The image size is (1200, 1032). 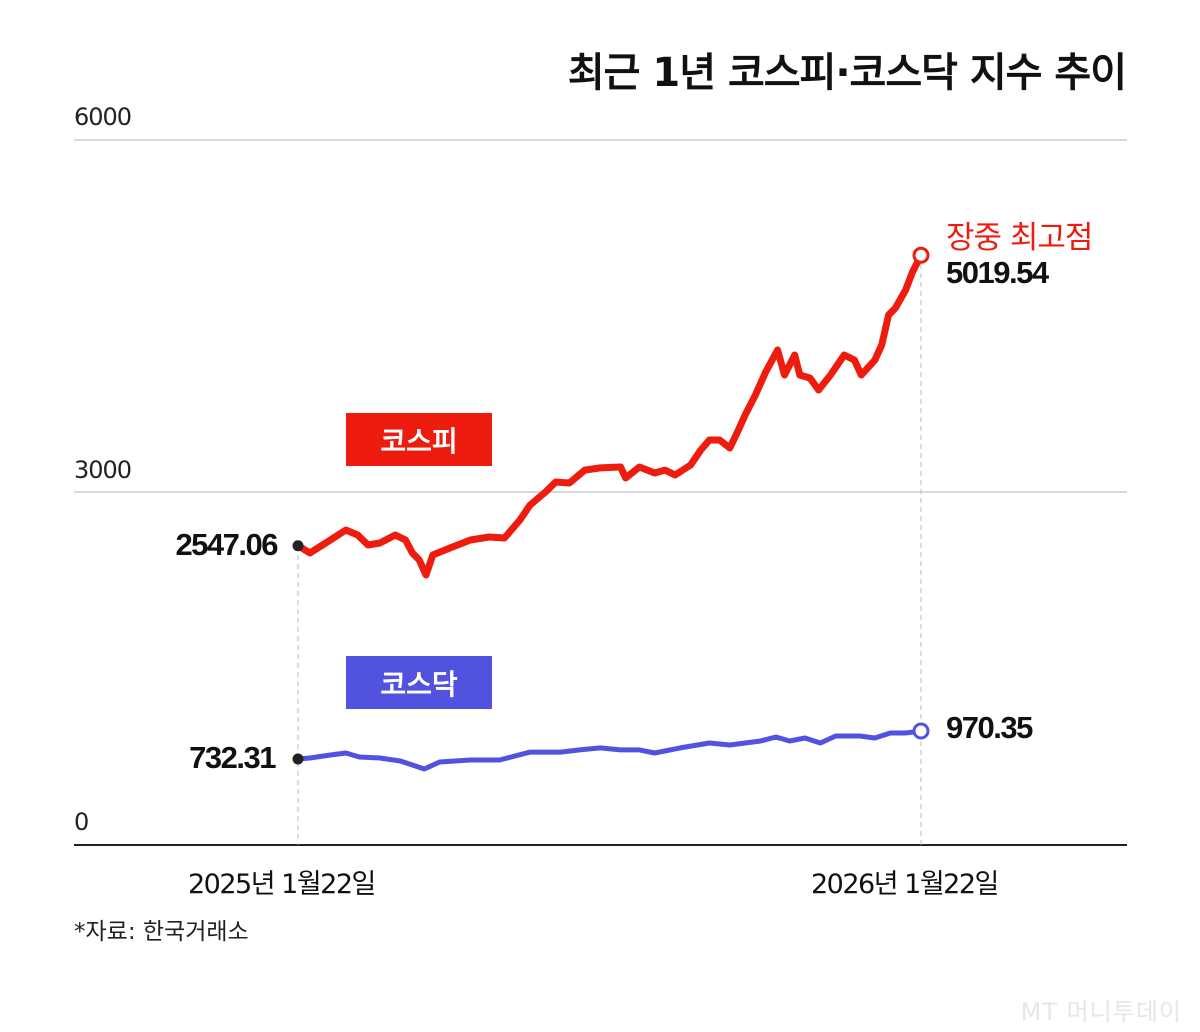 I want to click on kospi-end-point, so click(x=921, y=255).